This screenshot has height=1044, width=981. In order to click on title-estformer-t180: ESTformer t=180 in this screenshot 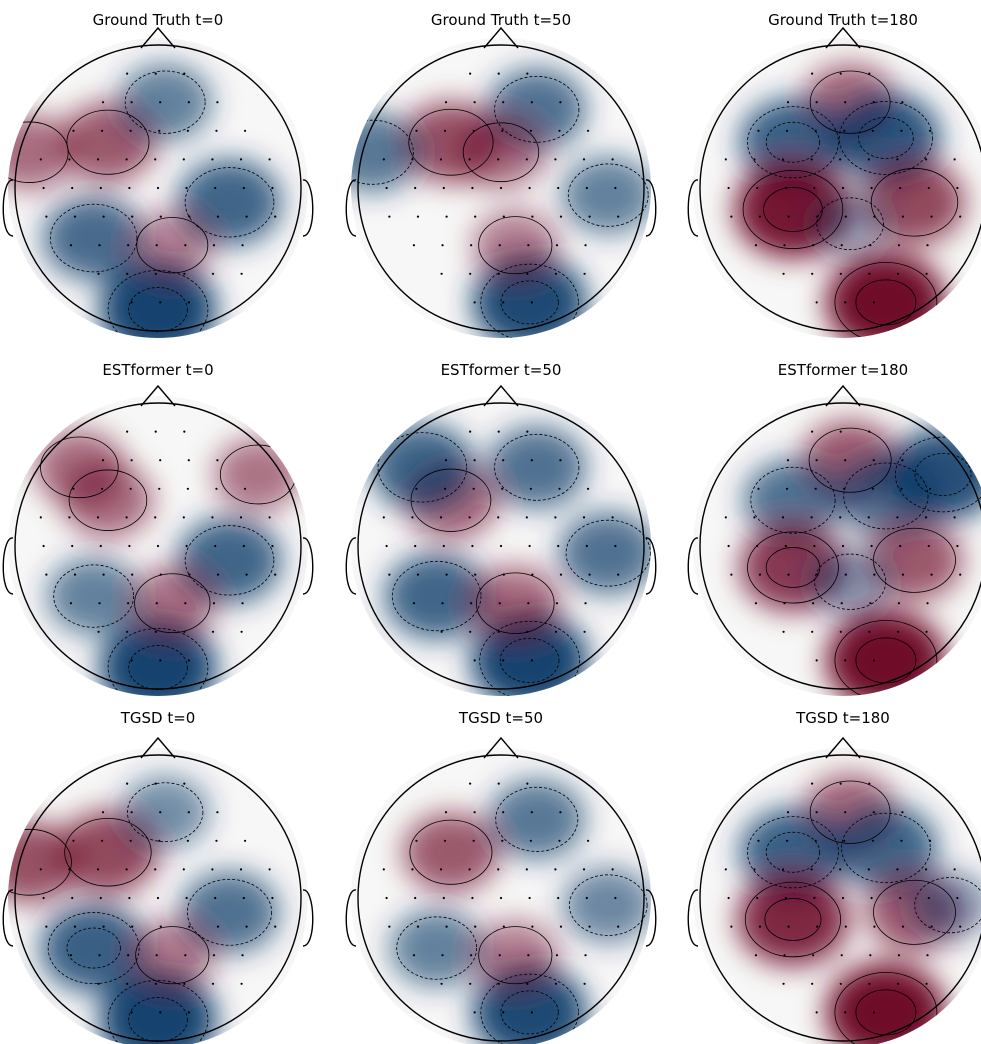, I will do `click(843, 370)`.